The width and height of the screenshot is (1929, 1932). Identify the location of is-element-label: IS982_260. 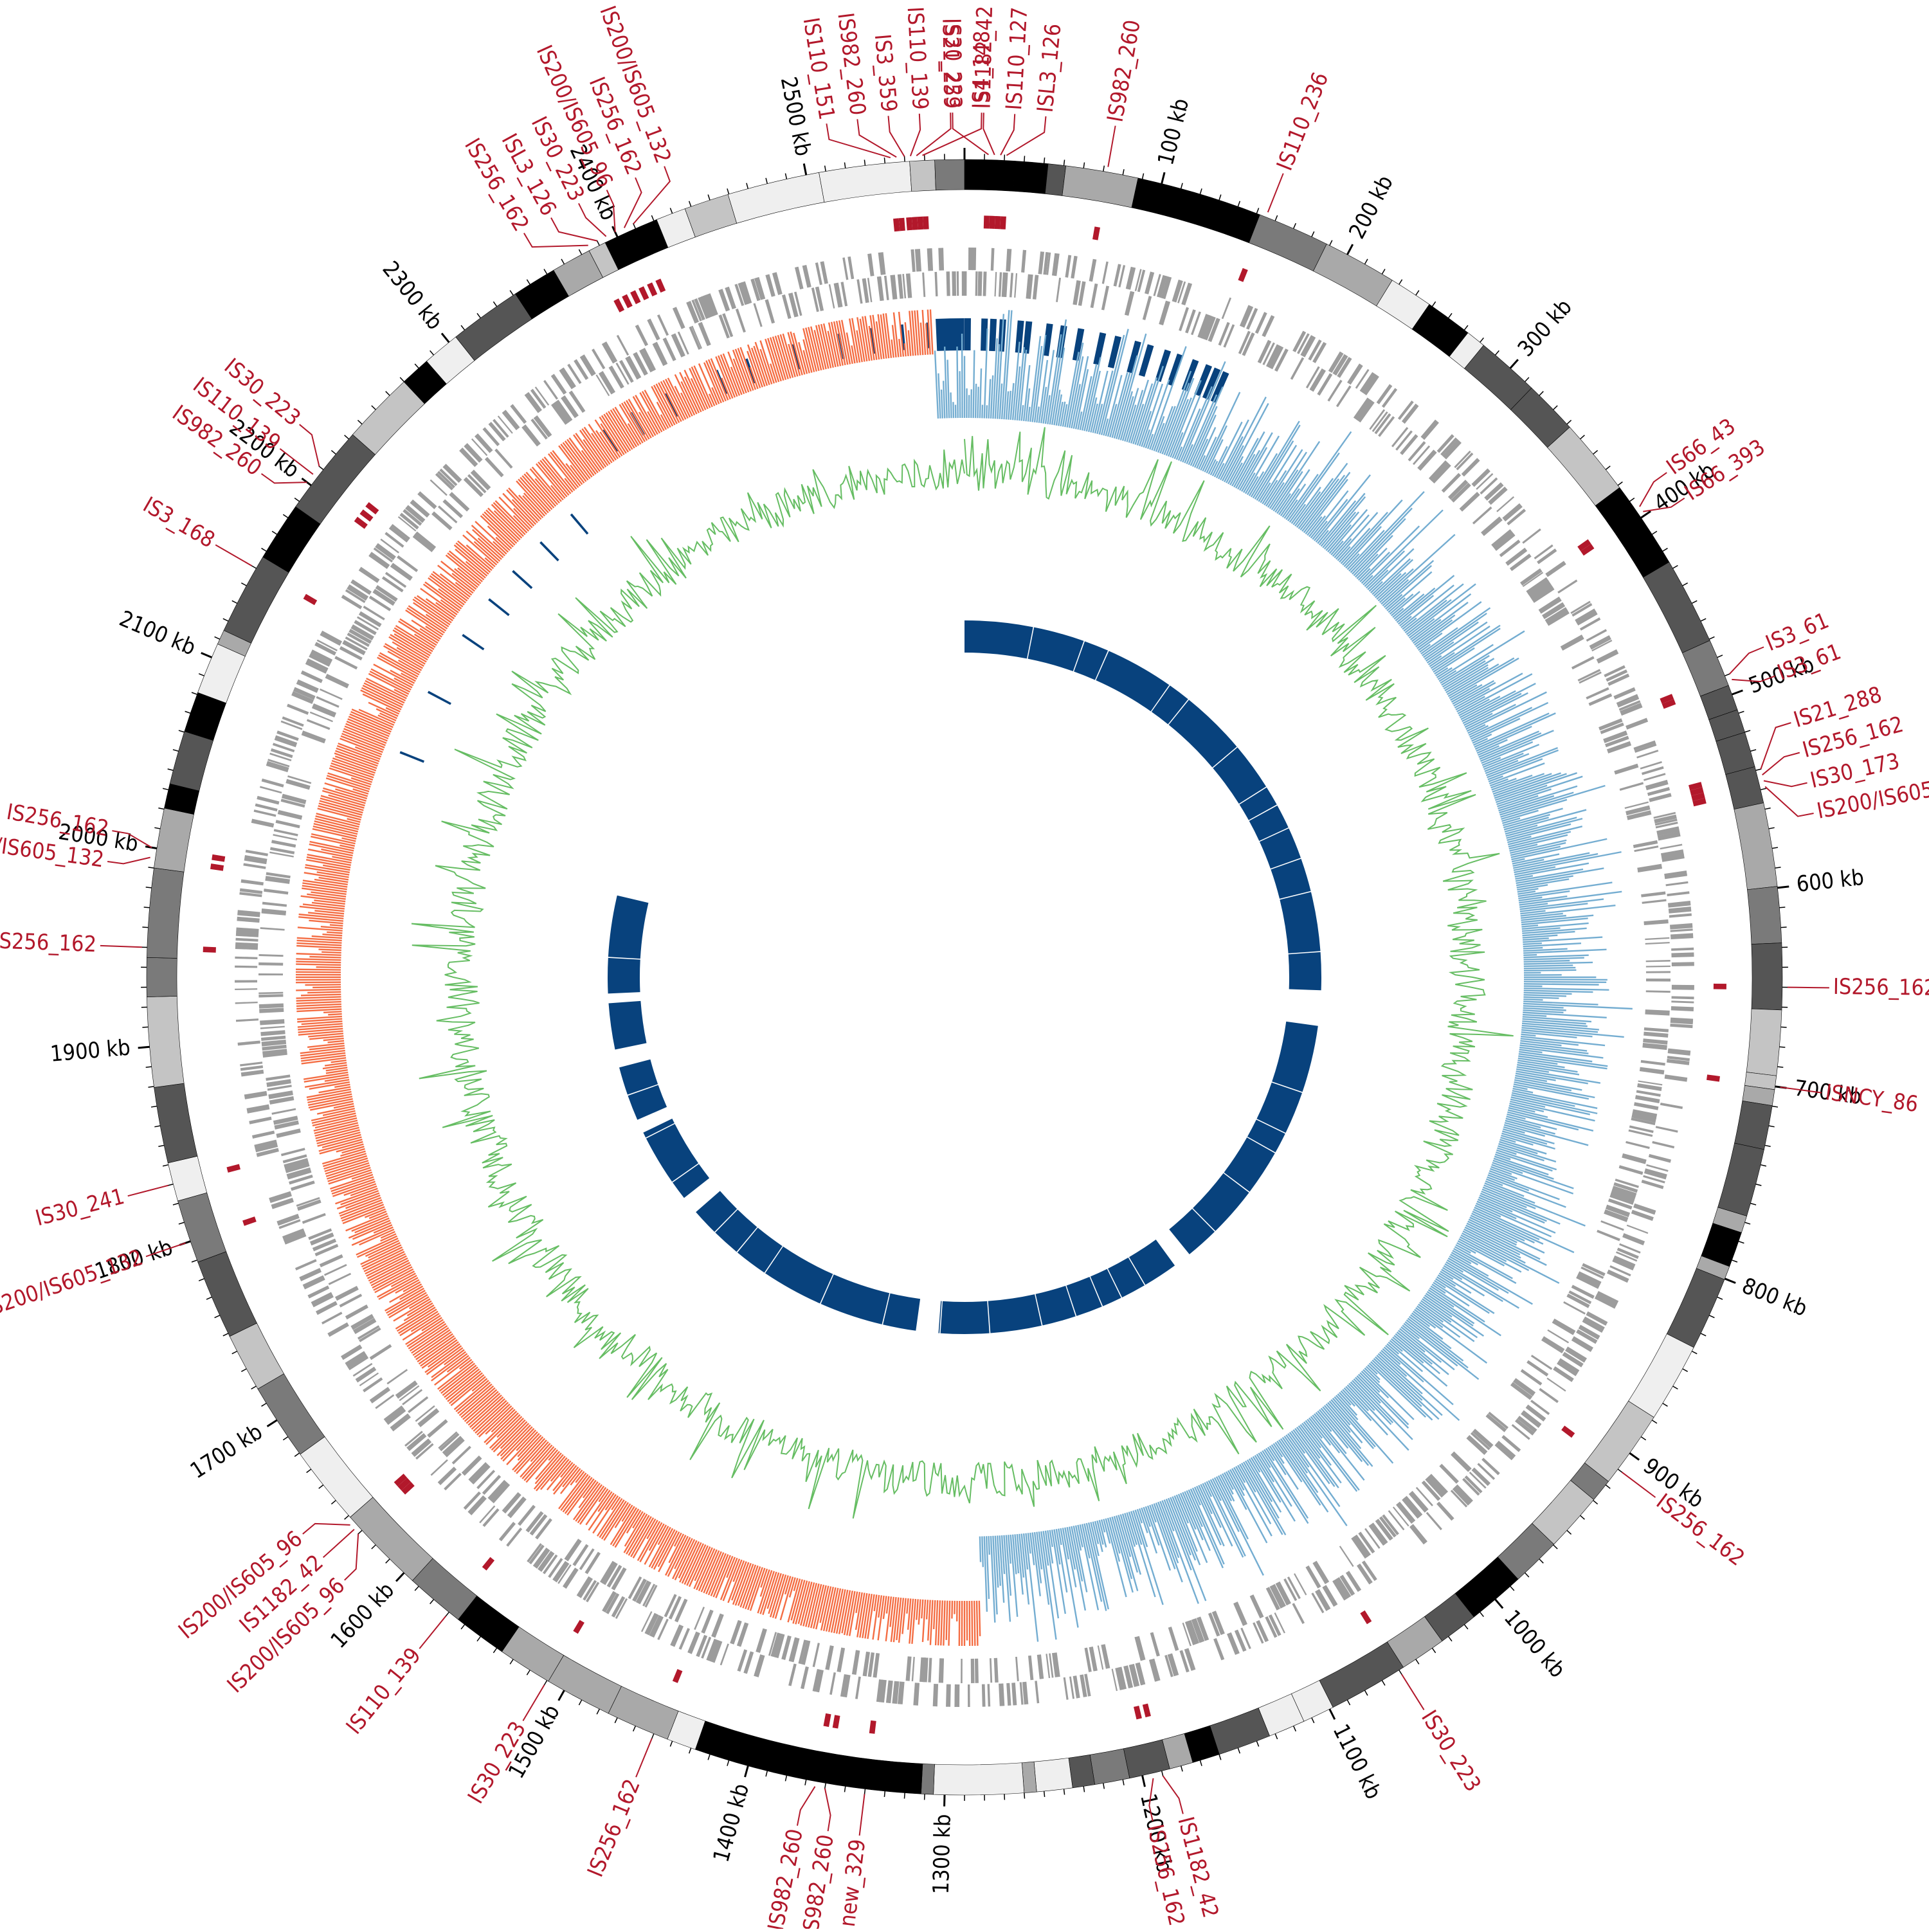
(852, 63).